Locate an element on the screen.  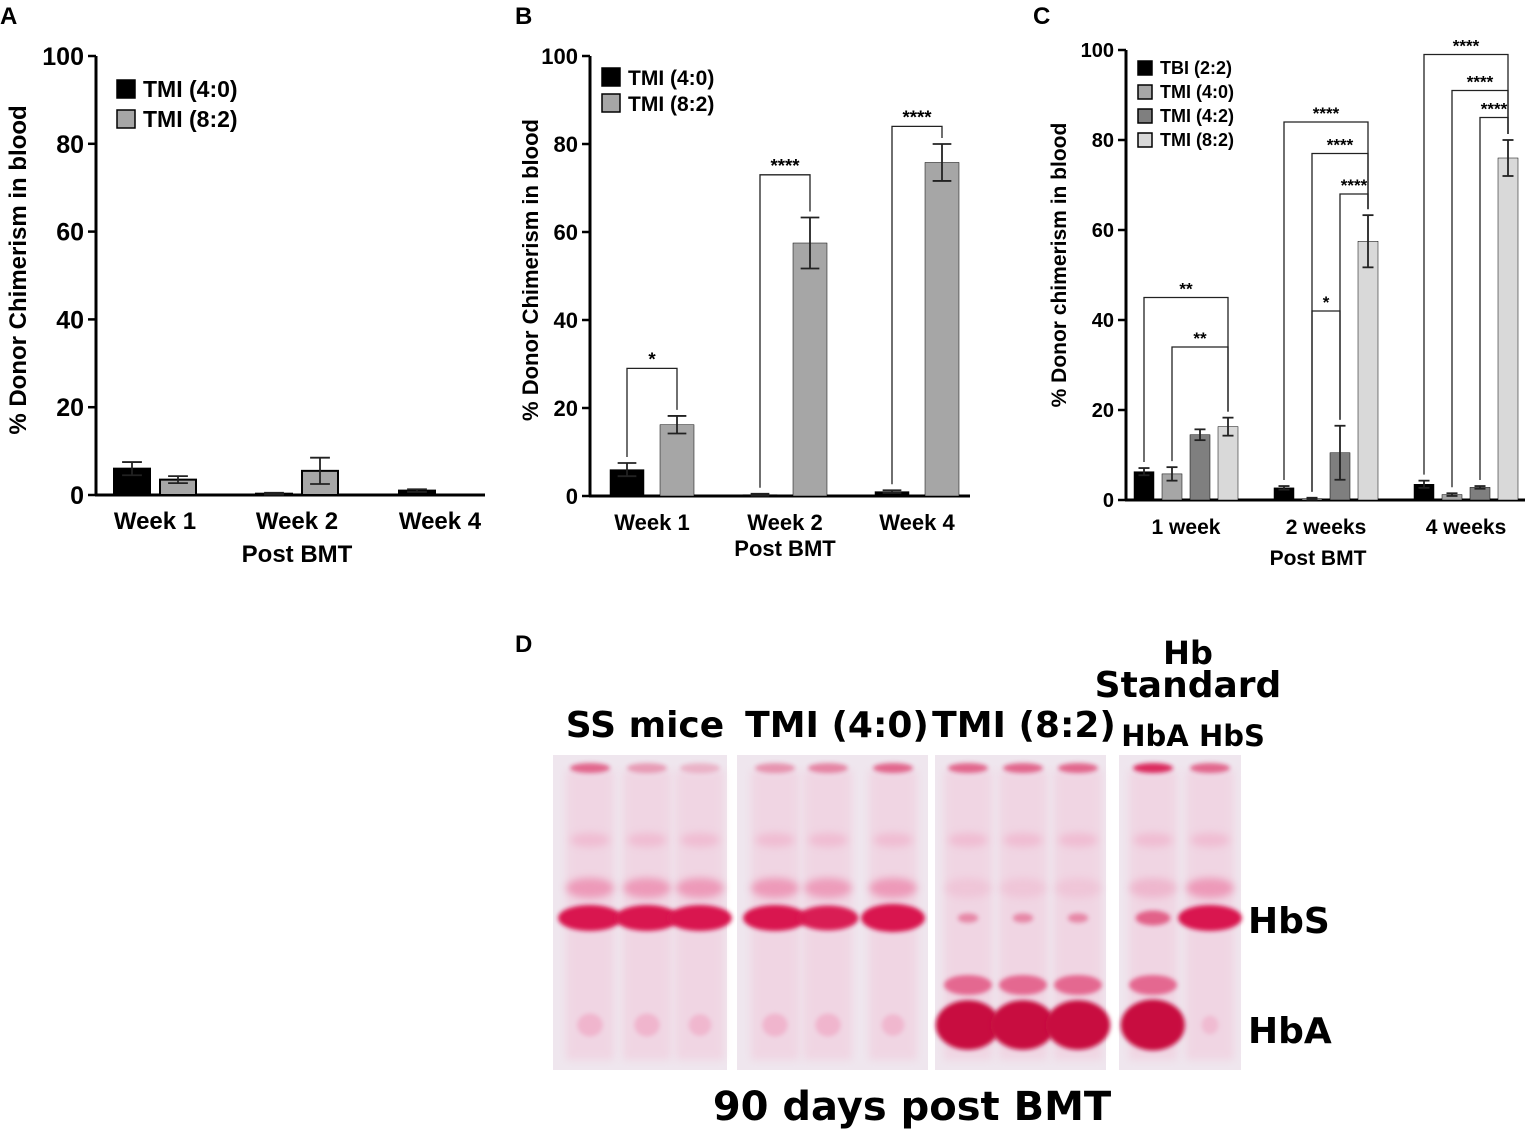
panel-label-c: C is located at coordinates (1041, 16).